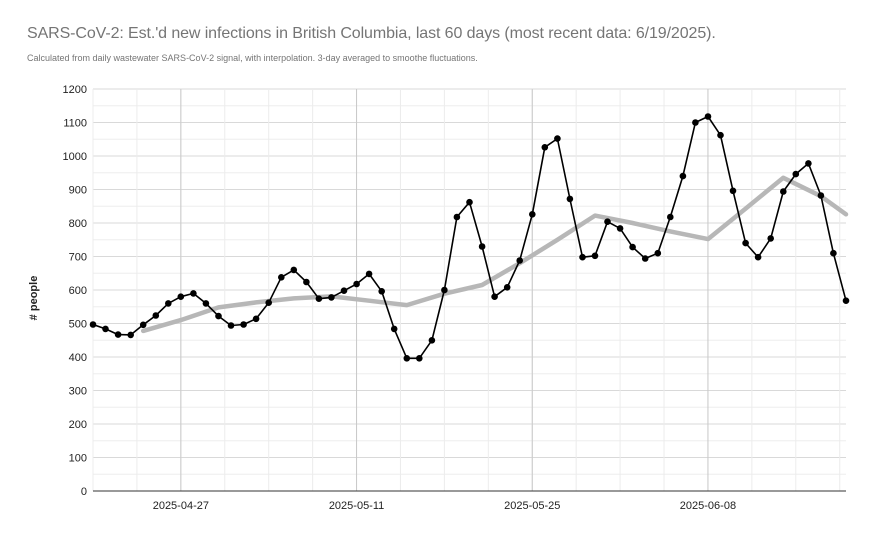 The image size is (873, 539). I want to click on y-tick-label: 800, so click(78, 224).